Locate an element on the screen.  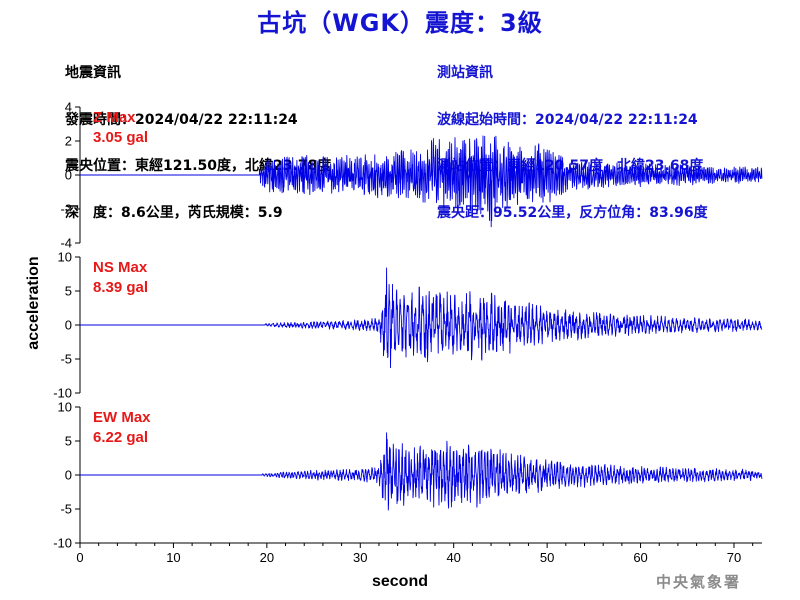
waveform-ew is located at coordinates (421, 471).